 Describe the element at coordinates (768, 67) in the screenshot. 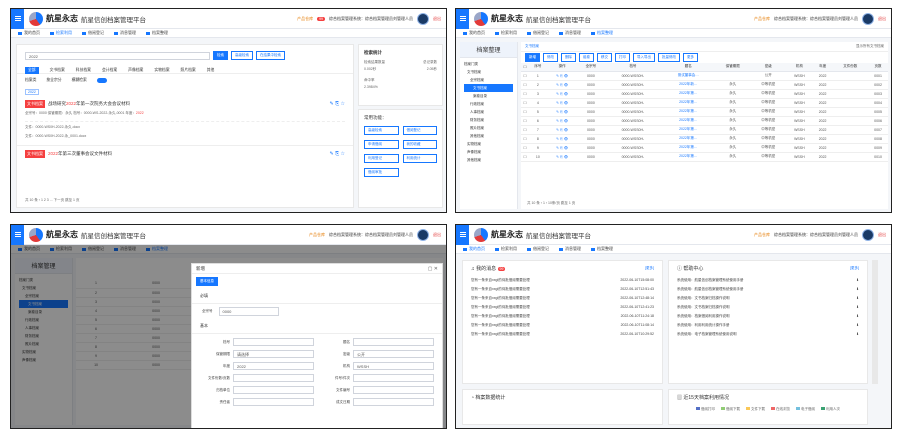

I see `column-header: 密级` at that location.